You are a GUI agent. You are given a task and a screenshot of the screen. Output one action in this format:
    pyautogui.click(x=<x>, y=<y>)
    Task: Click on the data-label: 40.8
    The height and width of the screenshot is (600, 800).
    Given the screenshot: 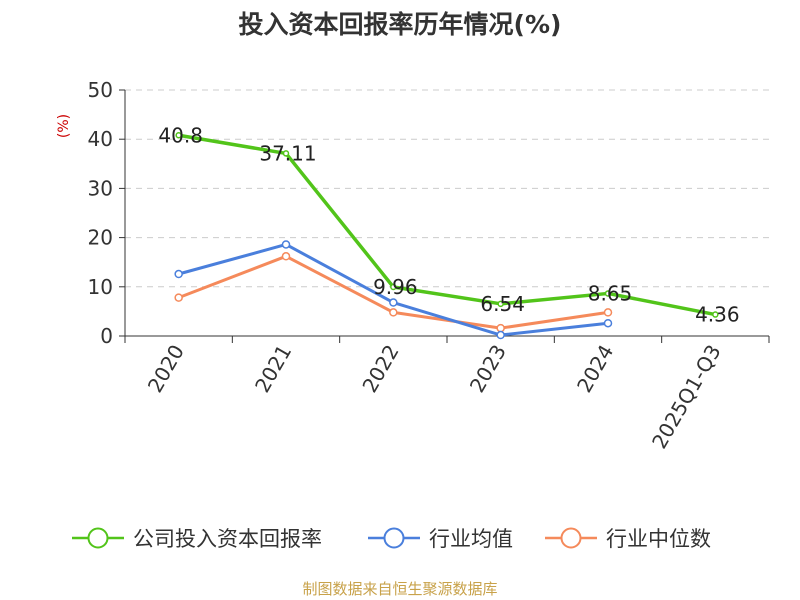 What is the action you would take?
    pyautogui.click(x=180, y=135)
    